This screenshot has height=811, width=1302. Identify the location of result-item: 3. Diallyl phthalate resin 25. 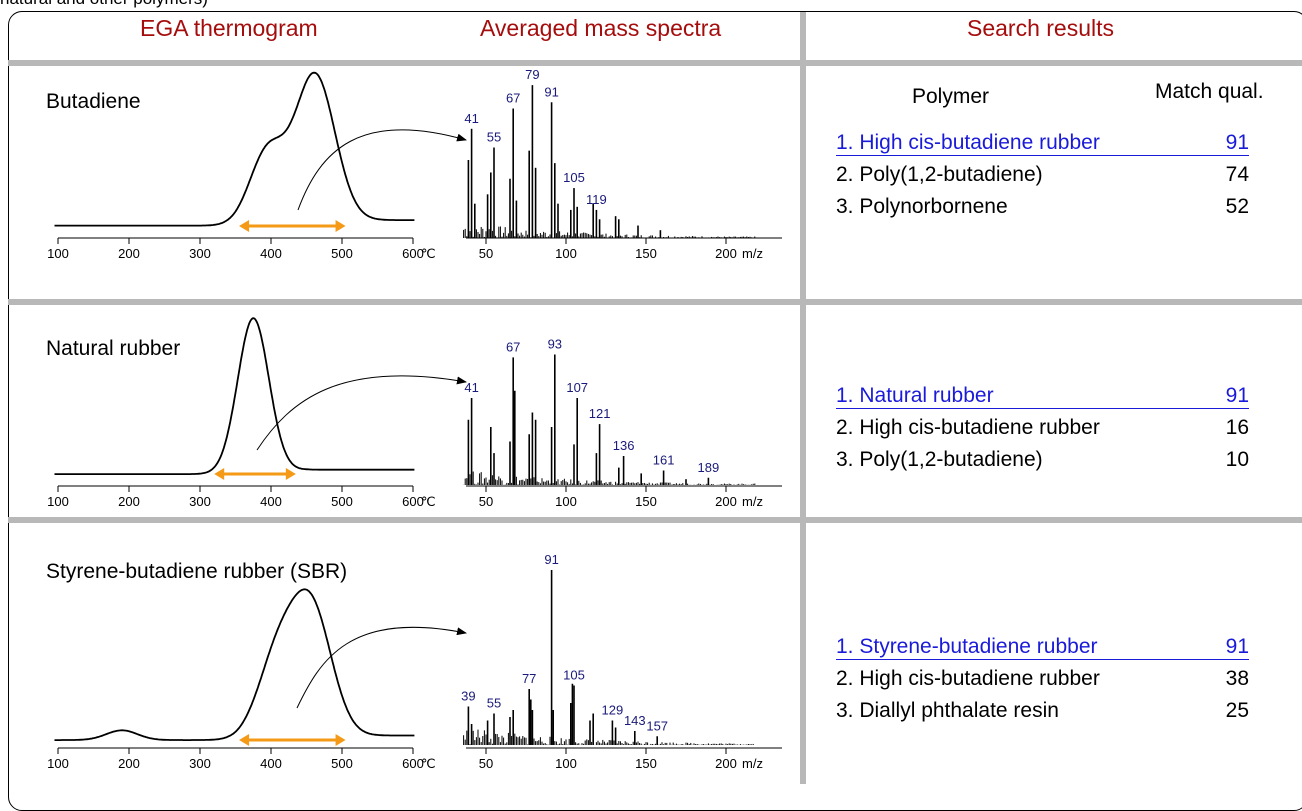
(1042, 710).